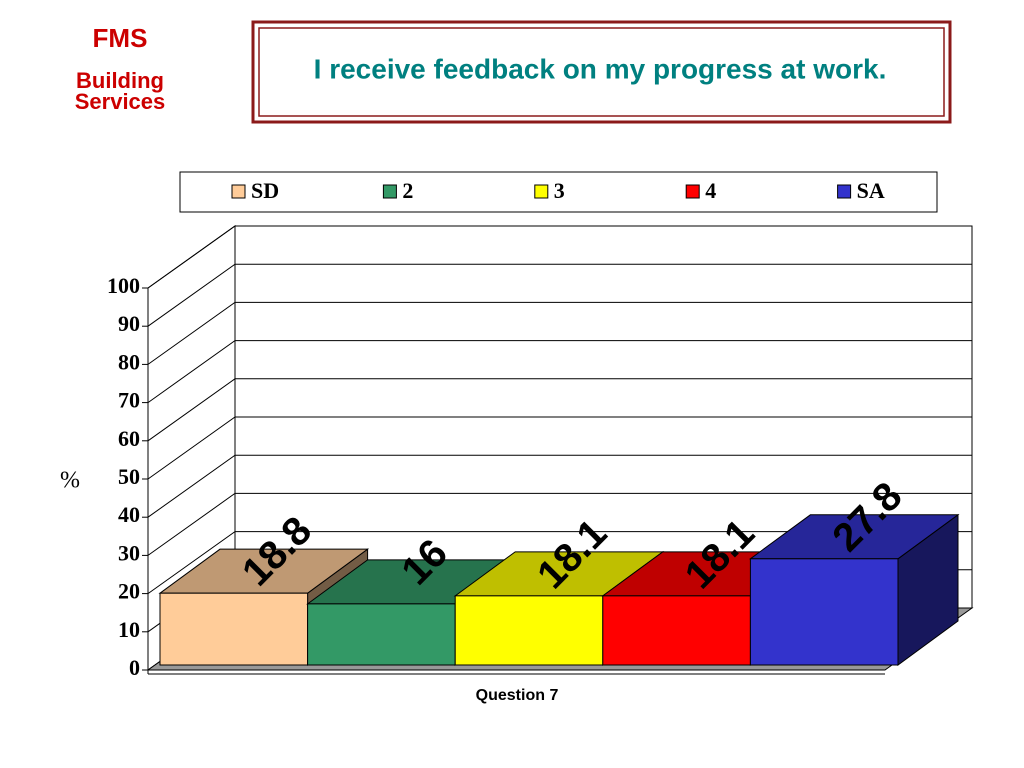 The image size is (1024, 768). I want to click on legend-label: 3, so click(559, 190).